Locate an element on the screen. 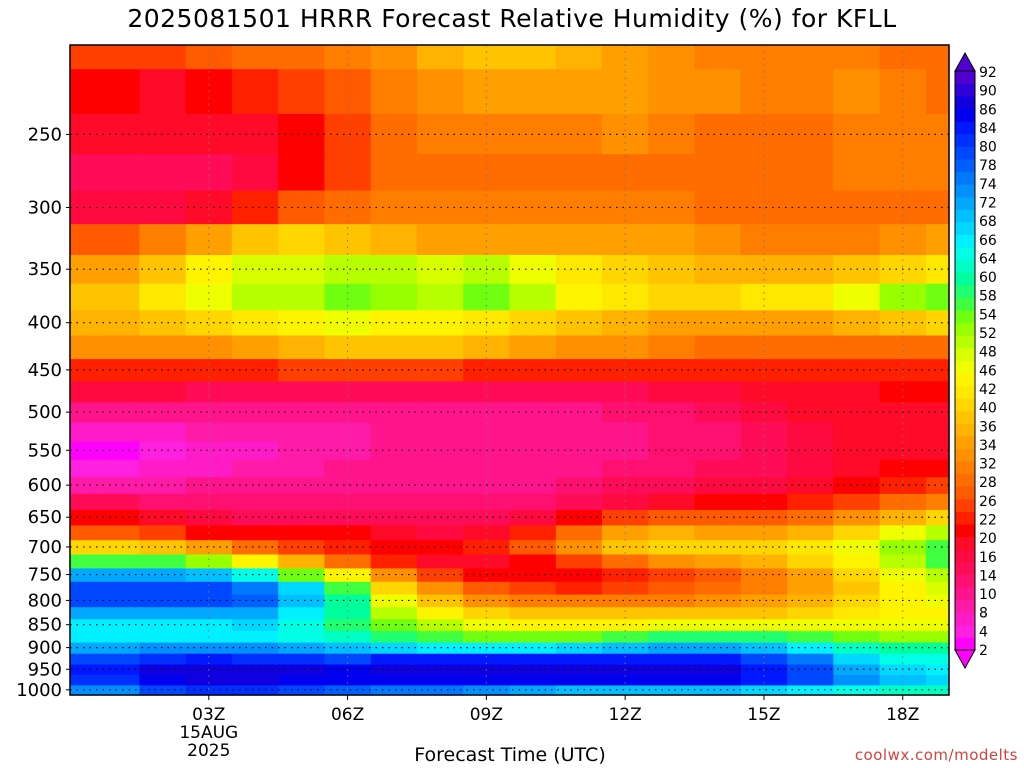 The image size is (1024, 768). y-tick-label: 500 is located at coordinates (45, 412).